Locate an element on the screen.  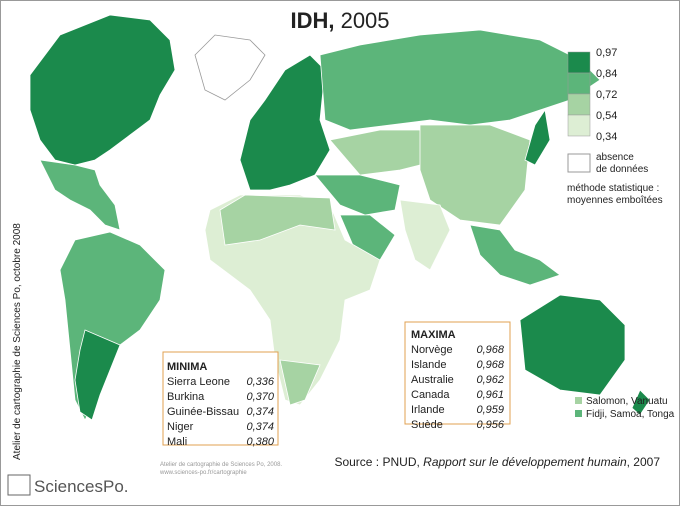
idh-value: 0,380 is located at coordinates (260, 442).